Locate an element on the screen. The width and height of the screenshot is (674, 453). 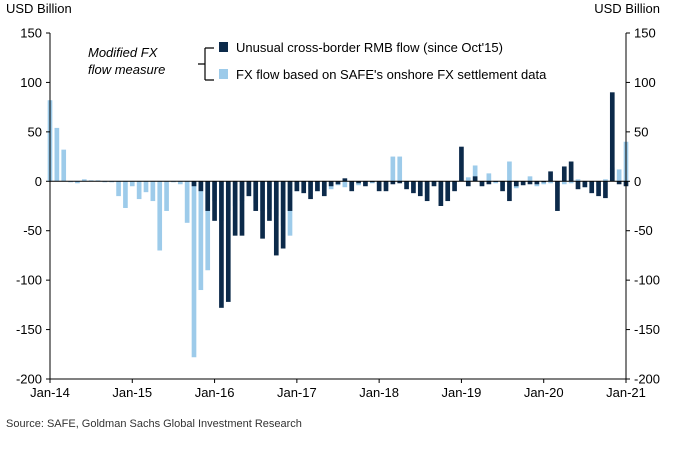
right-axis-unit: USD Billion is located at coordinates (627, 8).